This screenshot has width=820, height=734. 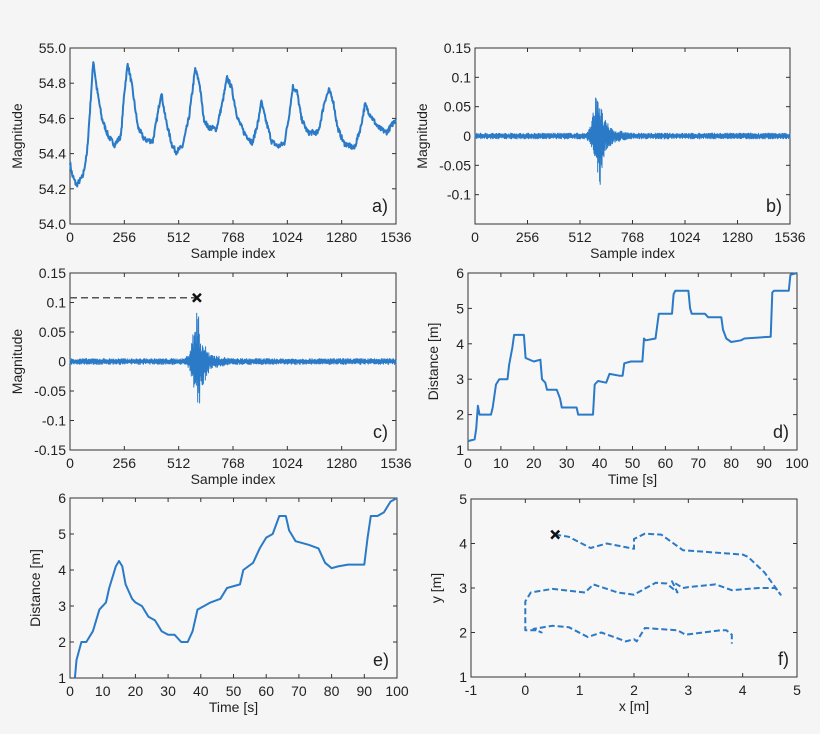 I want to click on x-tick-label: 90, so click(x=764, y=463).